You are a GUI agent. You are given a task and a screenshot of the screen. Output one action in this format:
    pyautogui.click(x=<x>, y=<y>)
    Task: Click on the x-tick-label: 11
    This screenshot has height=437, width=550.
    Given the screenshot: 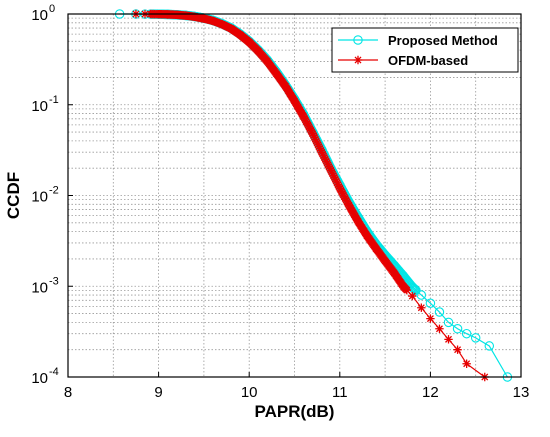 What is the action you would take?
    pyautogui.click(x=340, y=392)
    